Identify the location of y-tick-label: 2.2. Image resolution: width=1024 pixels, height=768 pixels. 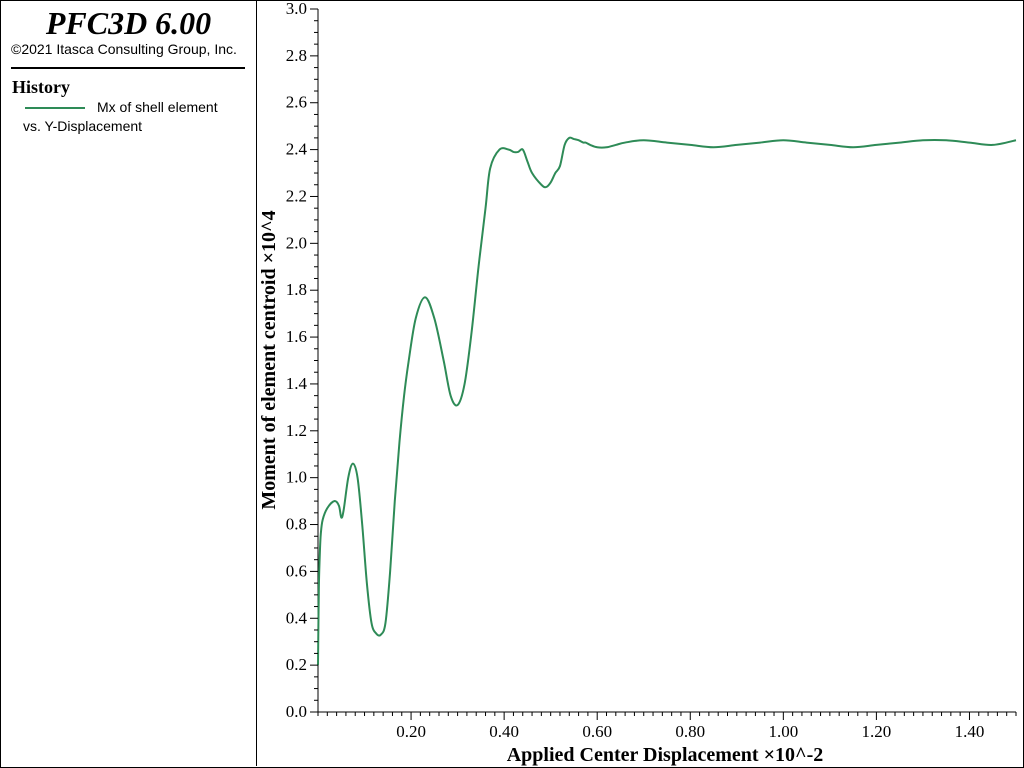
(296, 195).